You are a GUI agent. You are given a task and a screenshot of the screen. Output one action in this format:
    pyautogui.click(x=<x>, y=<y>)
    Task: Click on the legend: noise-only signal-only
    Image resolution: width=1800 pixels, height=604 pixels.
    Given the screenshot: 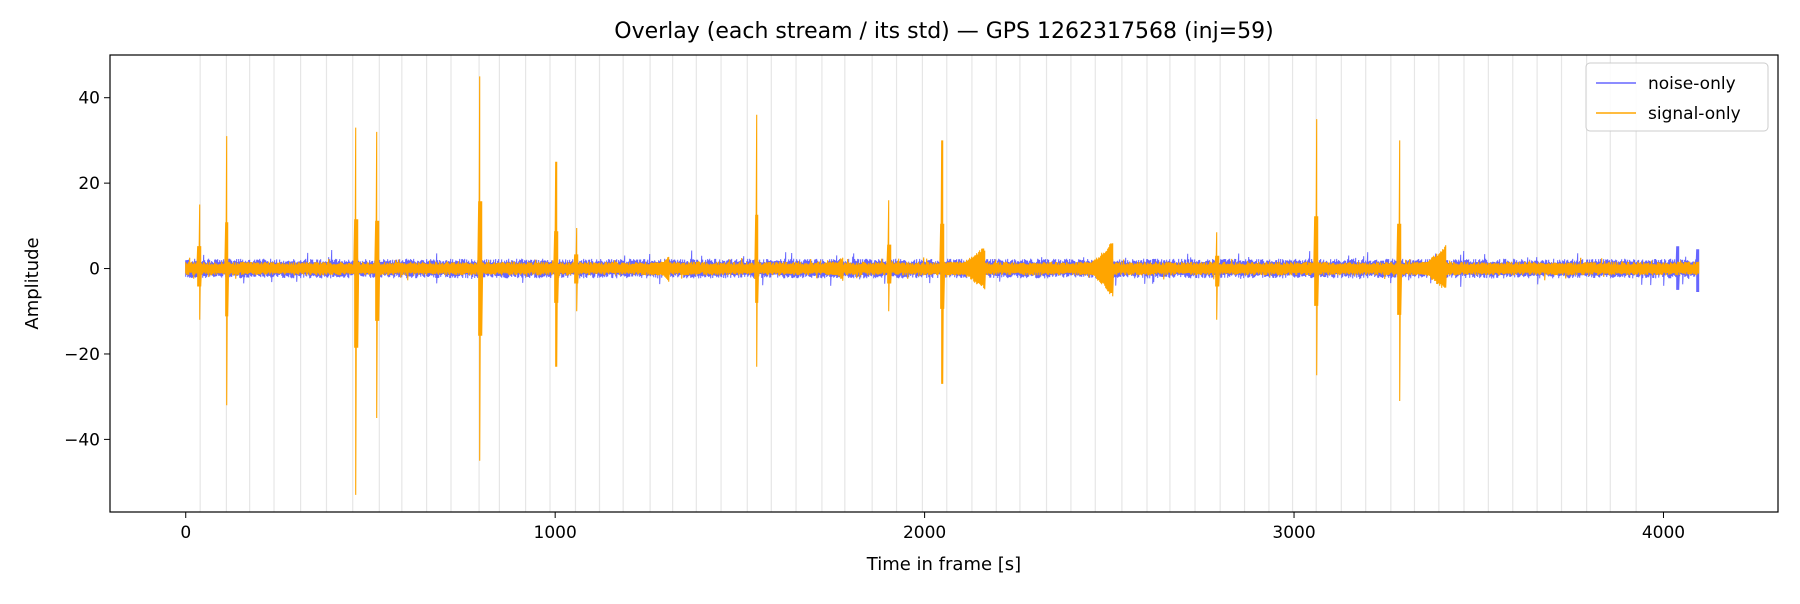 What is the action you would take?
    pyautogui.click(x=1677, y=97)
    